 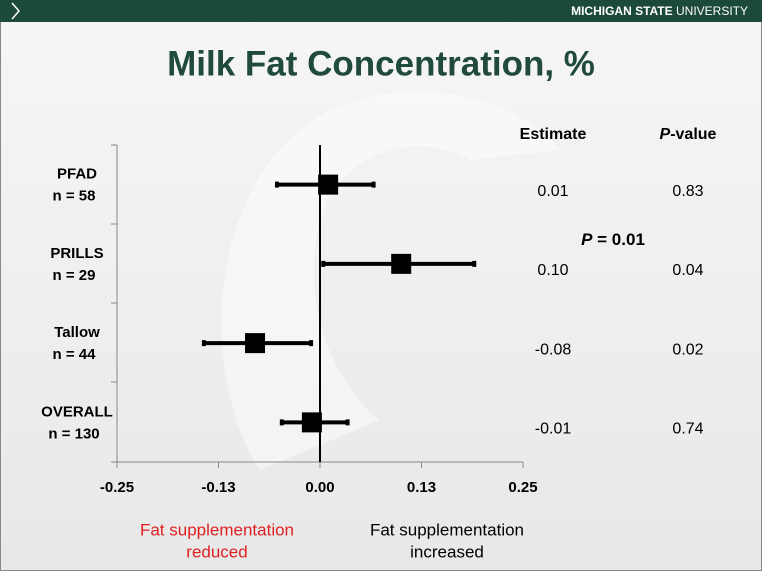 I want to click on brand: MICHIGAN STATE UNIVERSITY, so click(x=659, y=11).